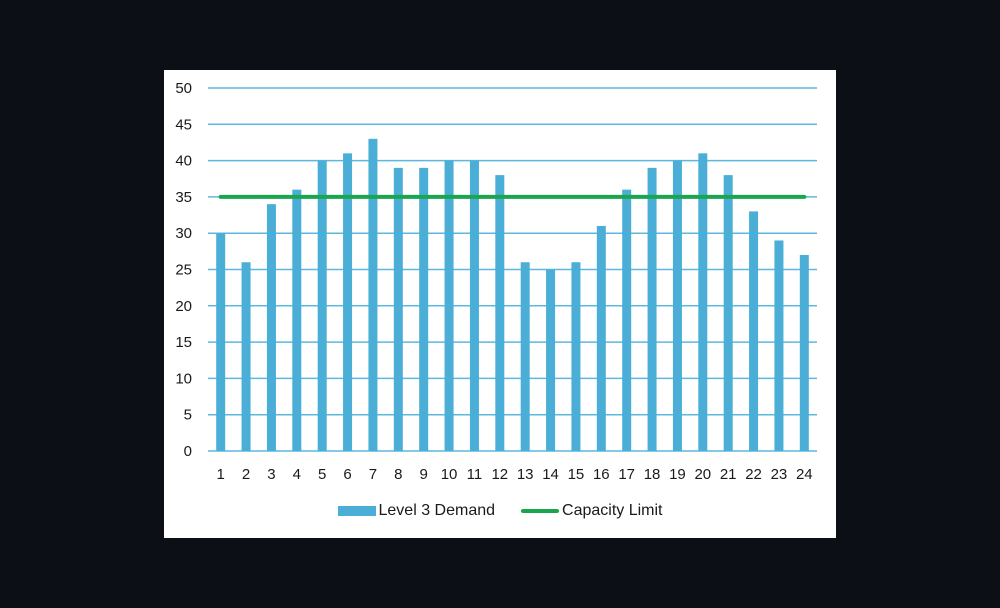  I want to click on x-tick-label: 3, so click(271, 474).